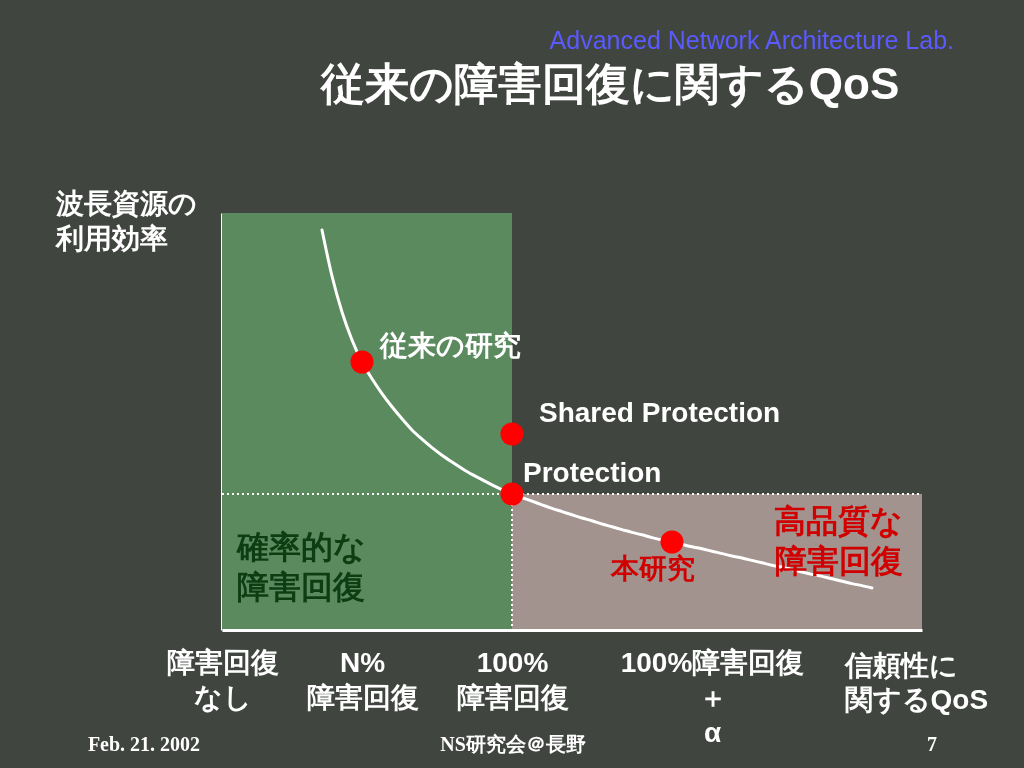 The height and width of the screenshot is (768, 1024). I want to click on annotation: Shared Protection, so click(660, 412).